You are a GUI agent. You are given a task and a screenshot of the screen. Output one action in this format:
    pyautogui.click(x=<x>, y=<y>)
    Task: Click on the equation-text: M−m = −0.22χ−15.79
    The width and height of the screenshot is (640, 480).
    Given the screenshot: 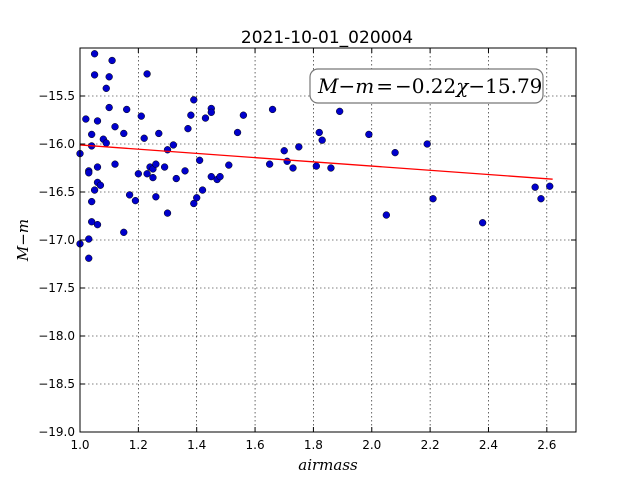 What is the action you would take?
    pyautogui.click(x=429, y=86)
    